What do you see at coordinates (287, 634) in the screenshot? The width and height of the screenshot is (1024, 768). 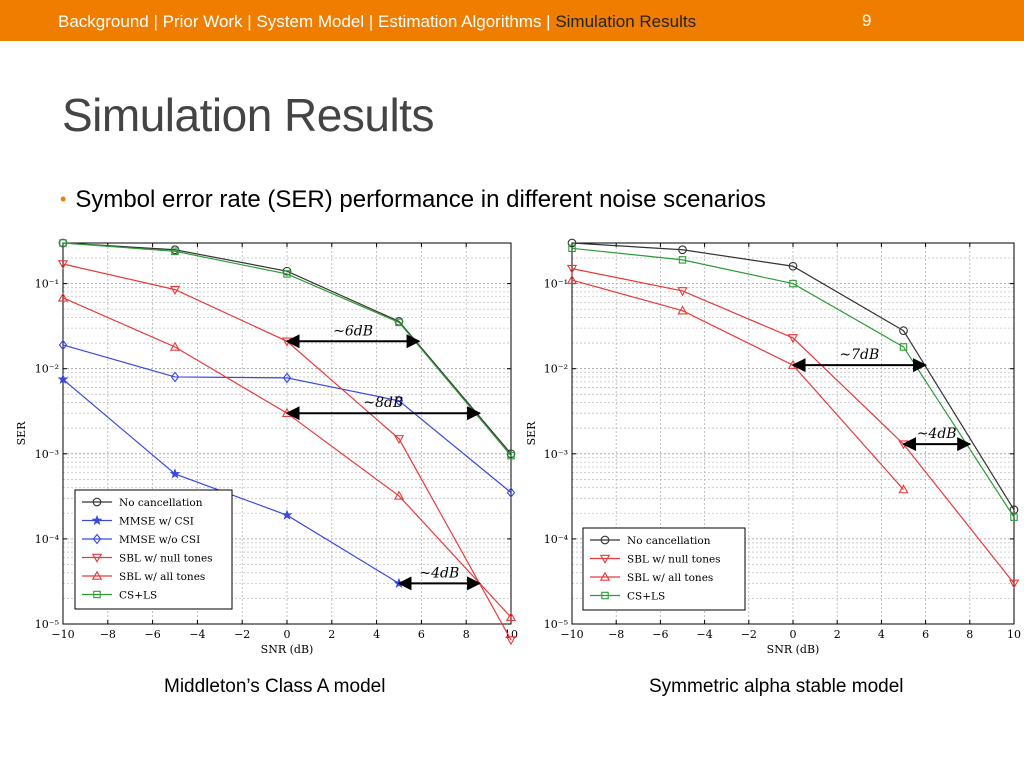 I see `left-x-tick-label: 0` at bounding box center [287, 634].